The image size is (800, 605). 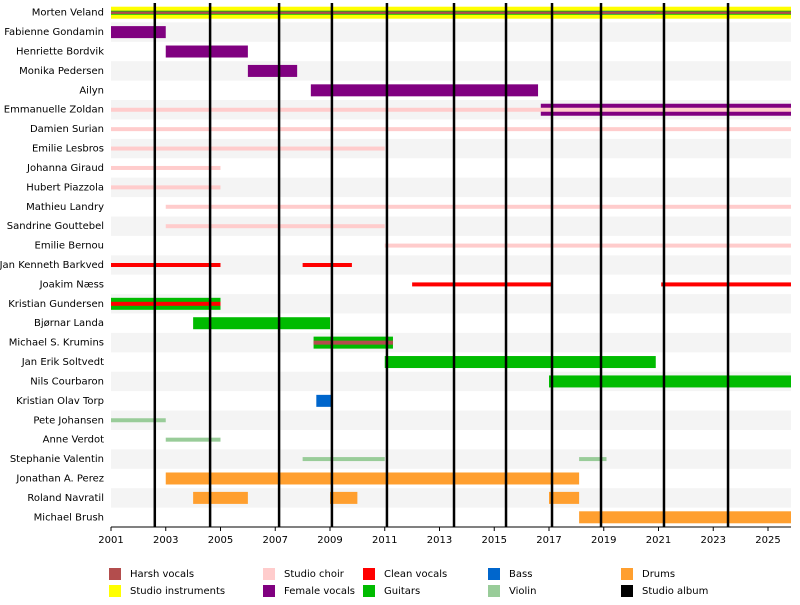 I want to click on legend-label: Studio instruments, so click(x=177, y=591).